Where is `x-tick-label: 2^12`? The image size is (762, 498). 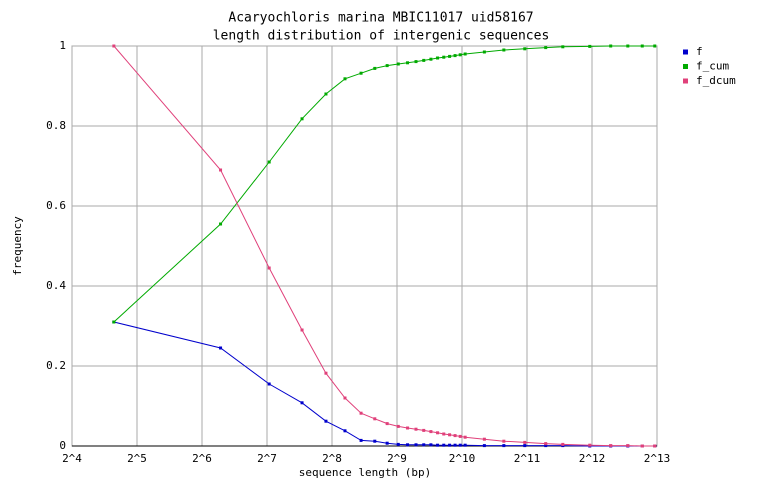
x-tick-label: 2^12 is located at coordinates (592, 458).